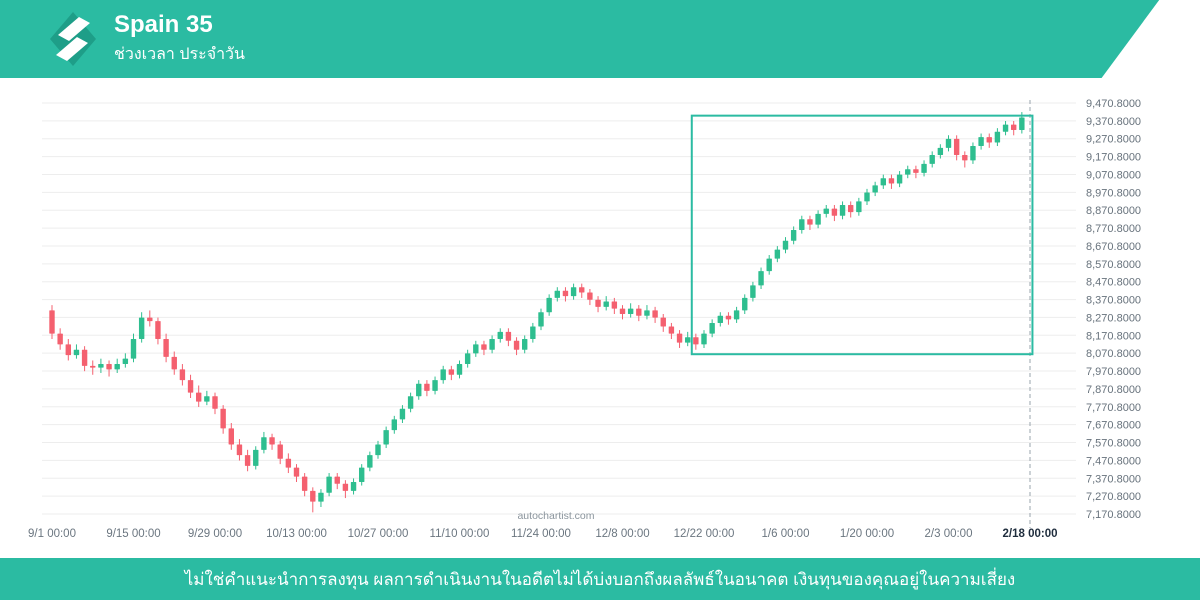 The width and height of the screenshot is (1200, 600). Describe the element at coordinates (179, 39) in the screenshot. I see `header-titles: Spain 35 ช่วงเวลา ประจำวัน` at that location.